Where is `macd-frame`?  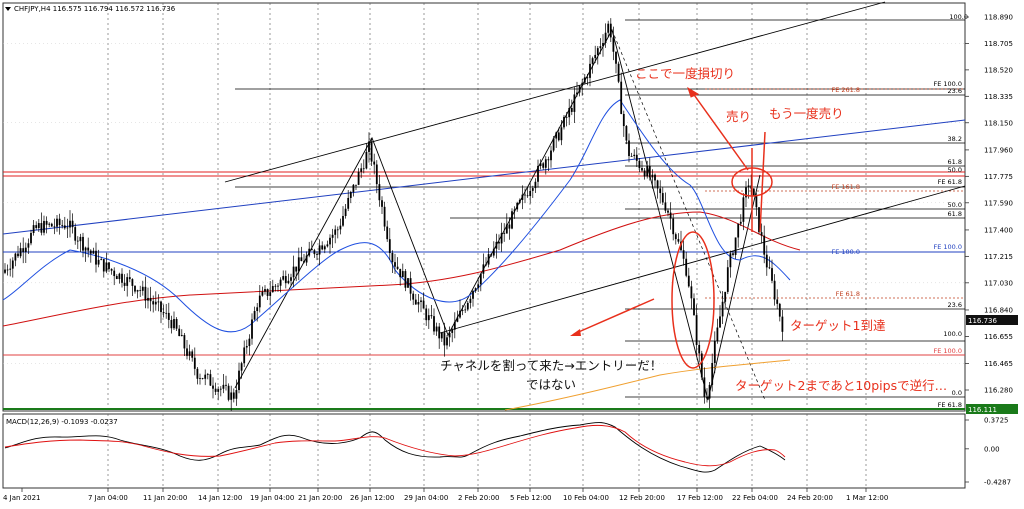
macd-frame is located at coordinates (484, 451).